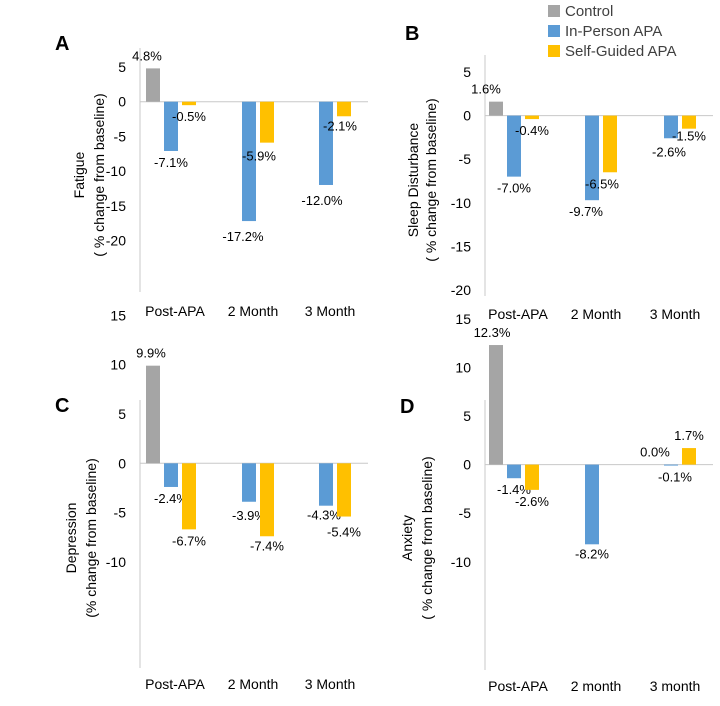  I want to click on data-label: 1.6%, so click(486, 89).